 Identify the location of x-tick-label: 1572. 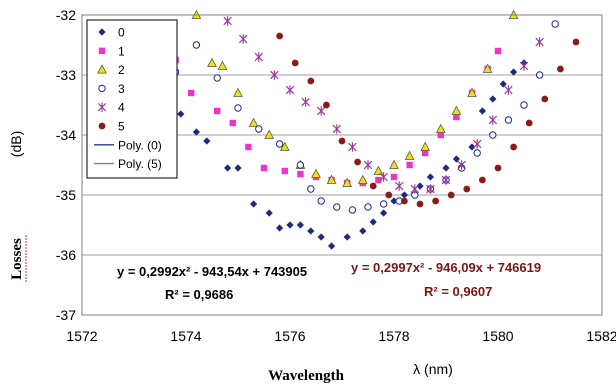
(81, 336).